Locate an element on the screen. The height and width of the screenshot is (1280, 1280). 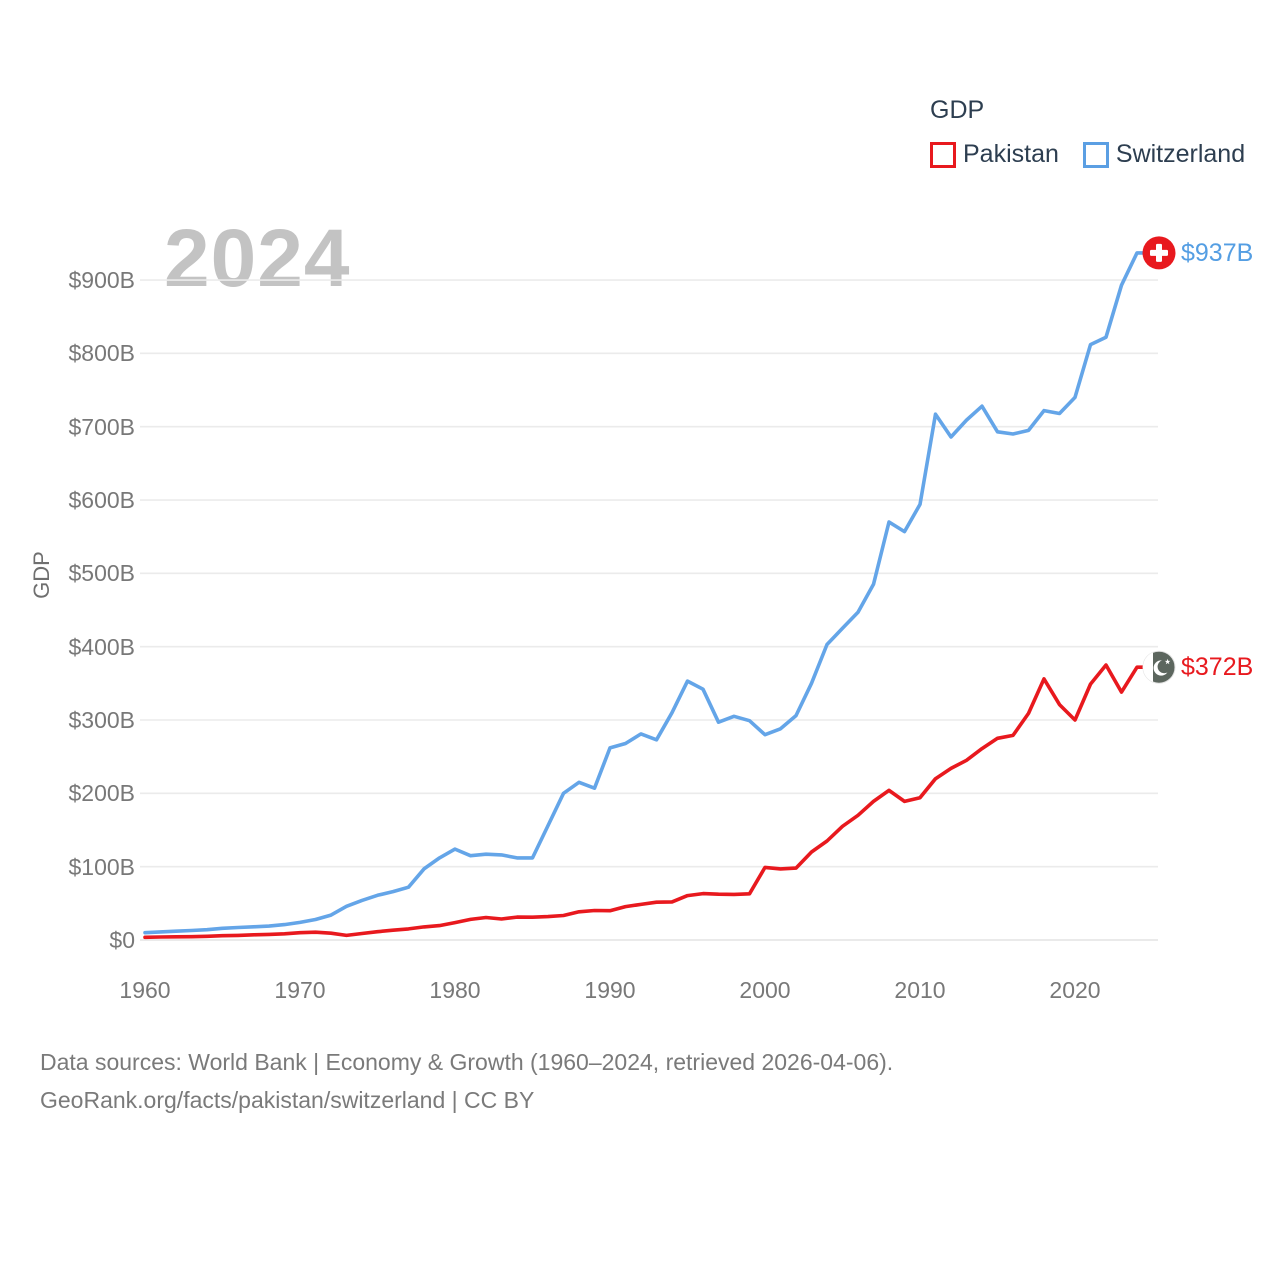
switzerland-swatch-icon is located at coordinates (1095, 154).